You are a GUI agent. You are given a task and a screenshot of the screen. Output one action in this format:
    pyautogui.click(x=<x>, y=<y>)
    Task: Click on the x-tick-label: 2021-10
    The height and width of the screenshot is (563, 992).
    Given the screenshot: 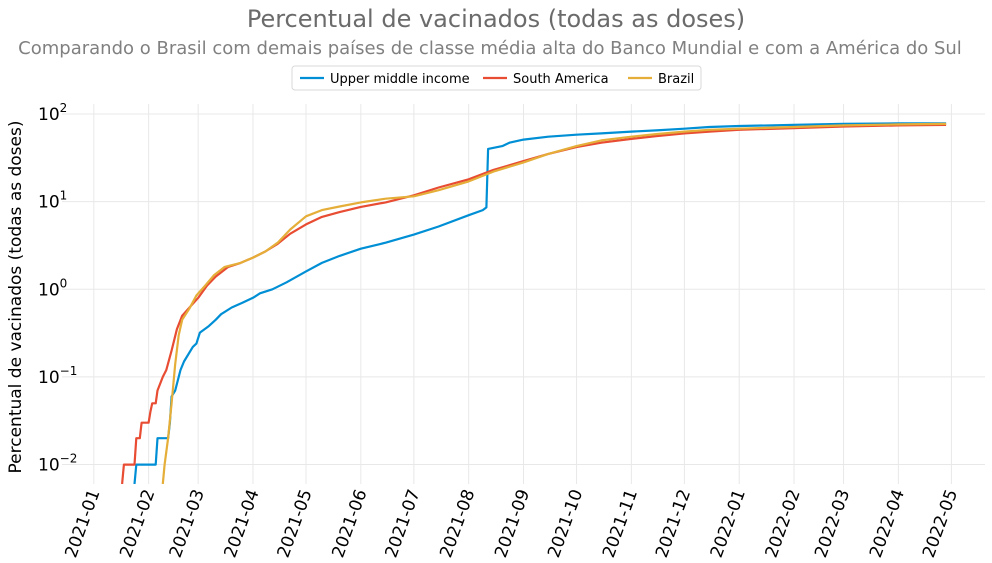 What is the action you would take?
    pyautogui.click(x=565, y=524)
    